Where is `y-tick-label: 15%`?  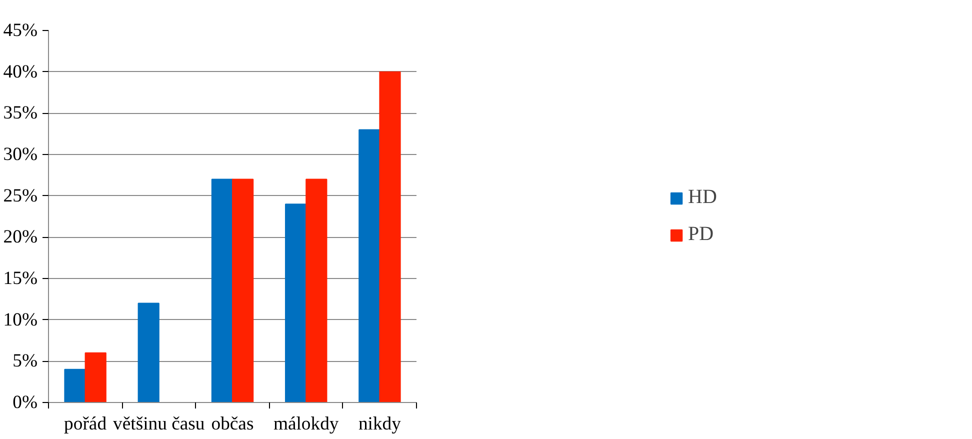
y-tick-label: 15% is located at coordinates (20, 278).